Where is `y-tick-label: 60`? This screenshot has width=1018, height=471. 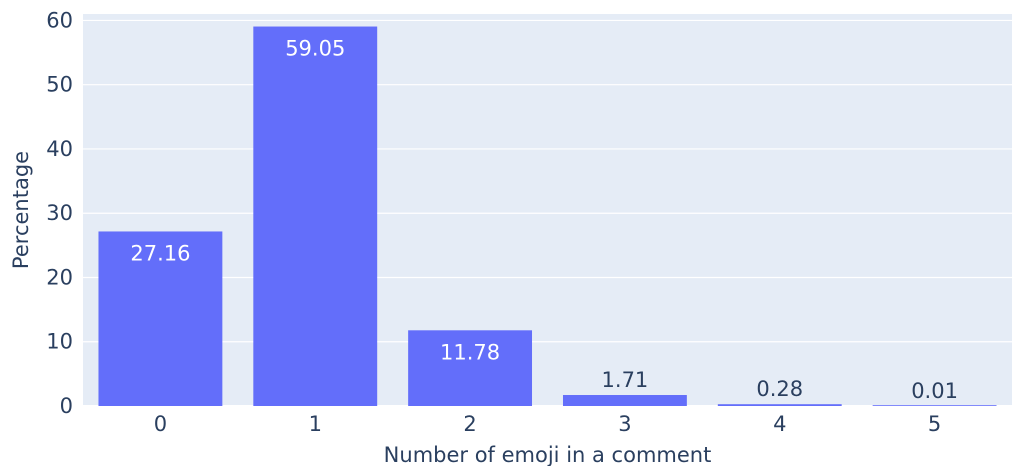 y-tick-label: 60 is located at coordinates (59, 20).